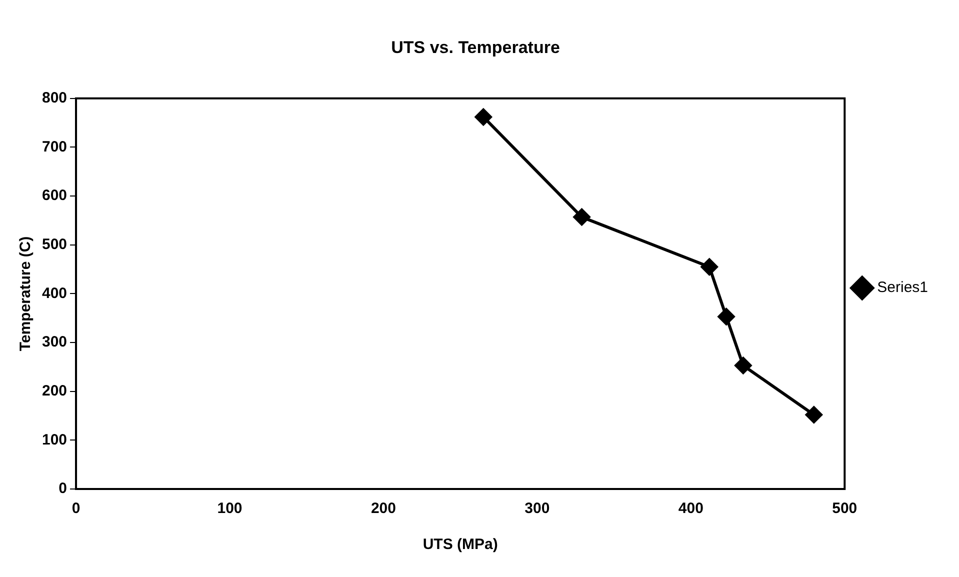 The width and height of the screenshot is (959, 577). I want to click on legend-label: Series1, so click(902, 287).